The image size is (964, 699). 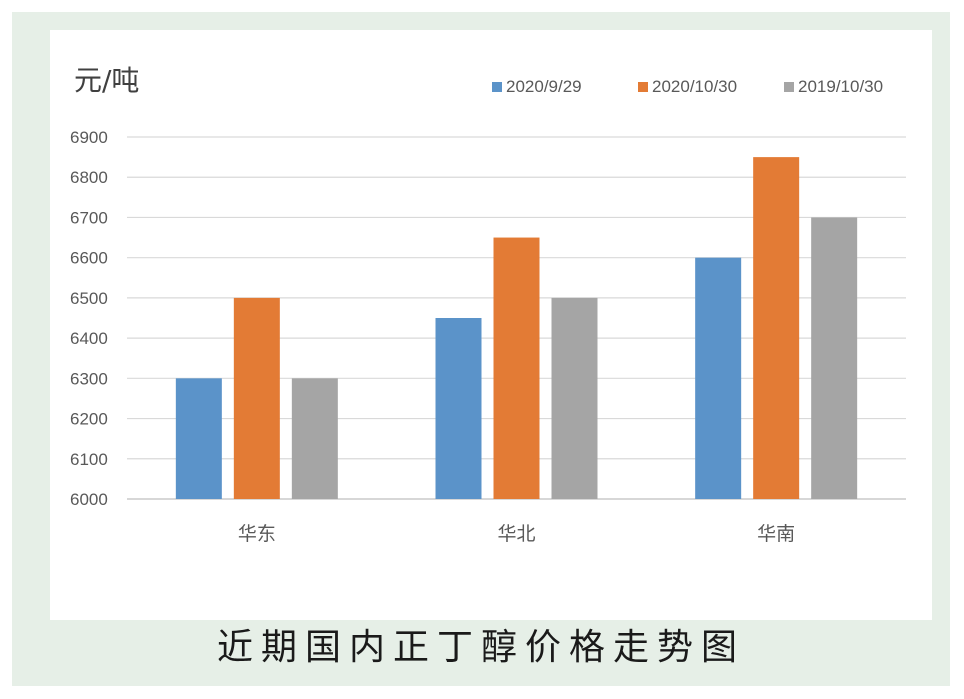 I want to click on y-tick-label: 6500, so click(x=89, y=298).